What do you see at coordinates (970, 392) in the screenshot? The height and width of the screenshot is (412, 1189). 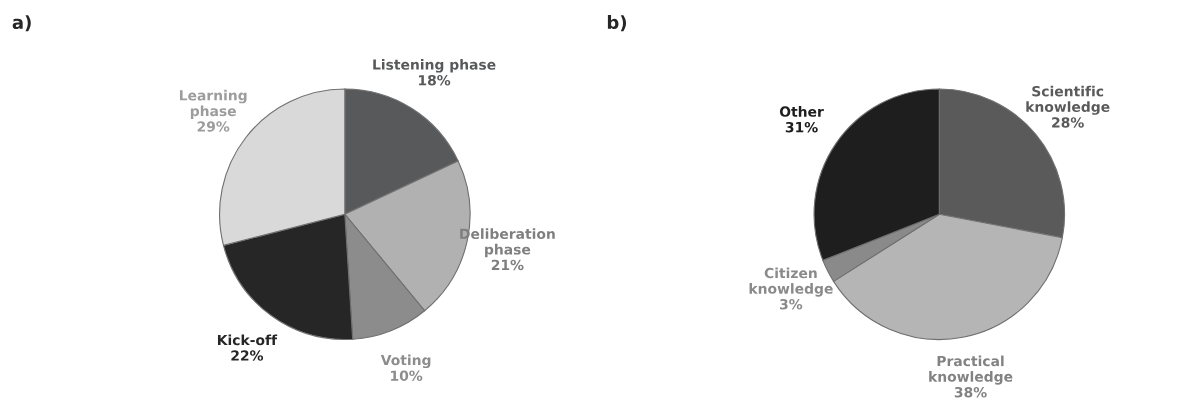 I see `data-label: 38%` at bounding box center [970, 392].